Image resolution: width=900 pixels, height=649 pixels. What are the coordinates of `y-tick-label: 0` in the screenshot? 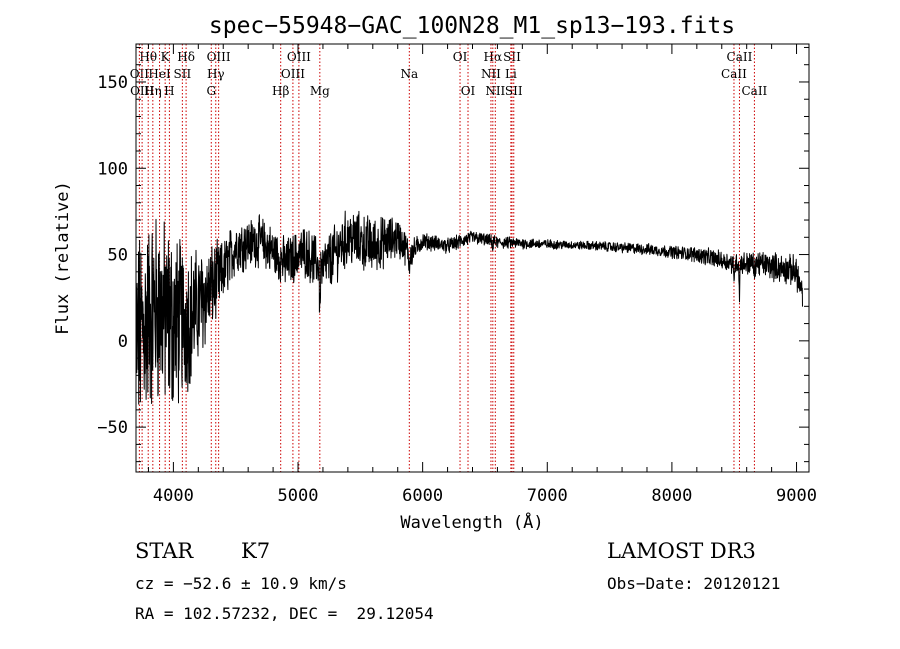 It's located at (123, 342).